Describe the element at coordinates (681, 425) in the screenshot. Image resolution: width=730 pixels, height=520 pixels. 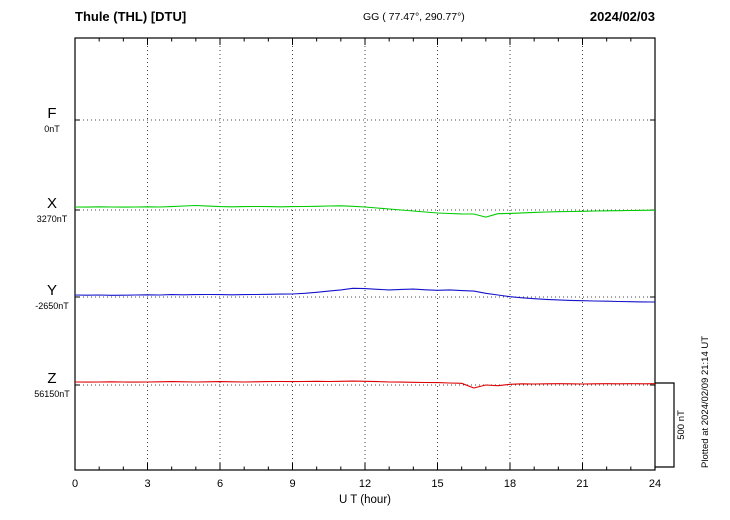
I see `scale-bar-label: 500 nT` at that location.